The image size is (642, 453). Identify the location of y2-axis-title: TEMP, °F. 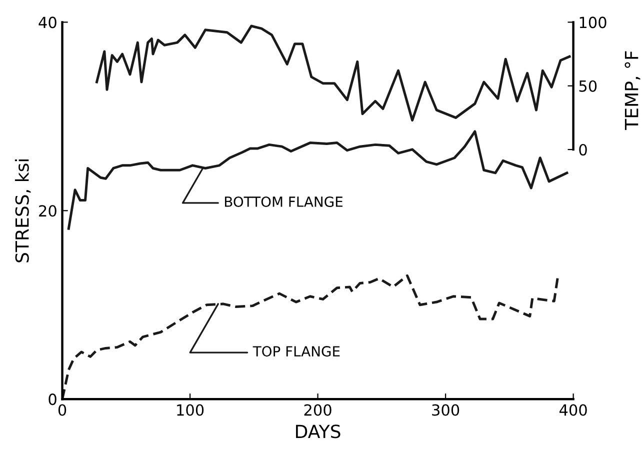
(632, 90).